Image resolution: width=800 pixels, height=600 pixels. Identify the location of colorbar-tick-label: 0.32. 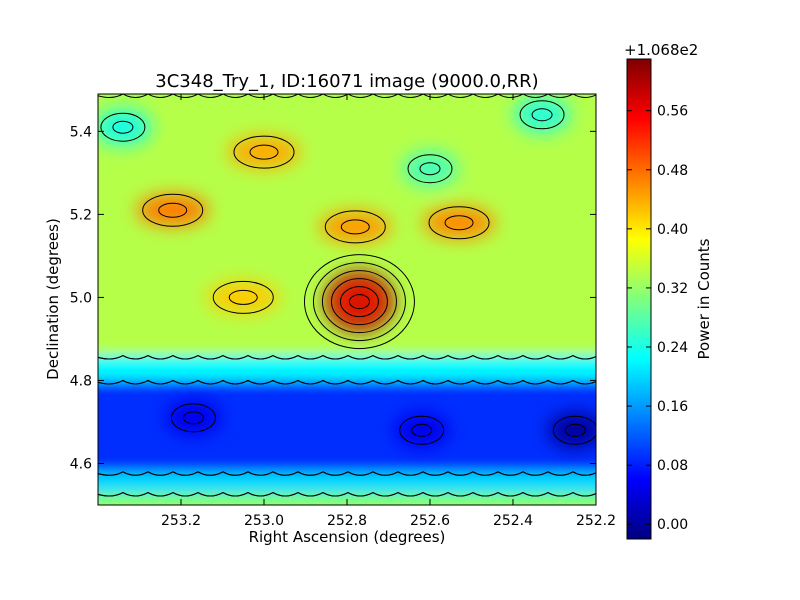
(672, 289).